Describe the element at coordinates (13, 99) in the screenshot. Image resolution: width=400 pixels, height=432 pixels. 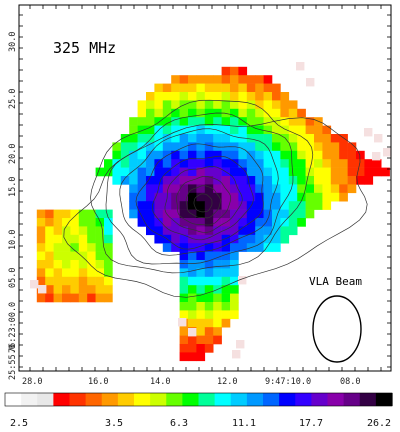
I see `y-tick-label: 25.0` at that location.